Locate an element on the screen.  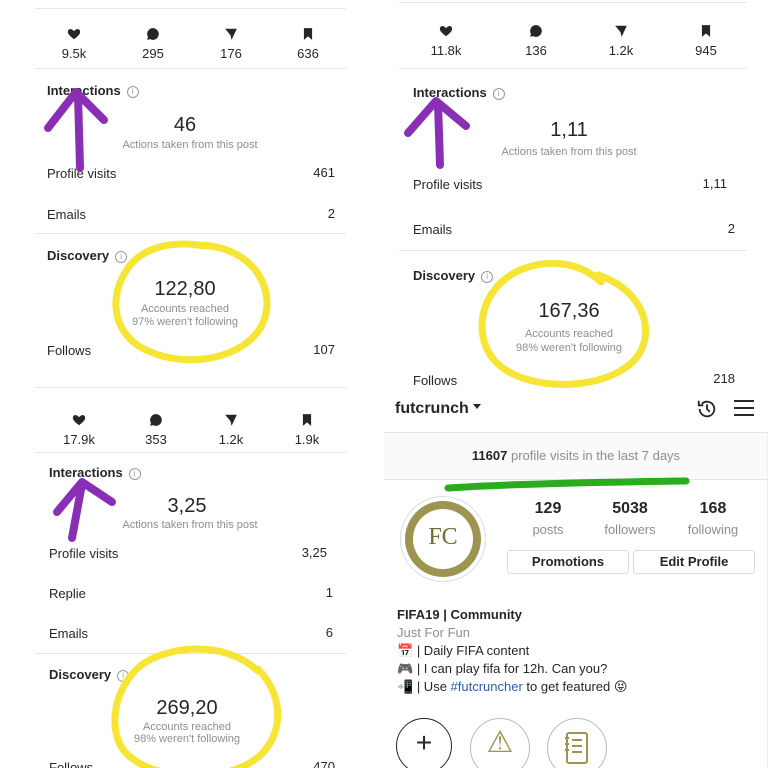
saves-count: 1.9k is located at coordinates (307, 439).